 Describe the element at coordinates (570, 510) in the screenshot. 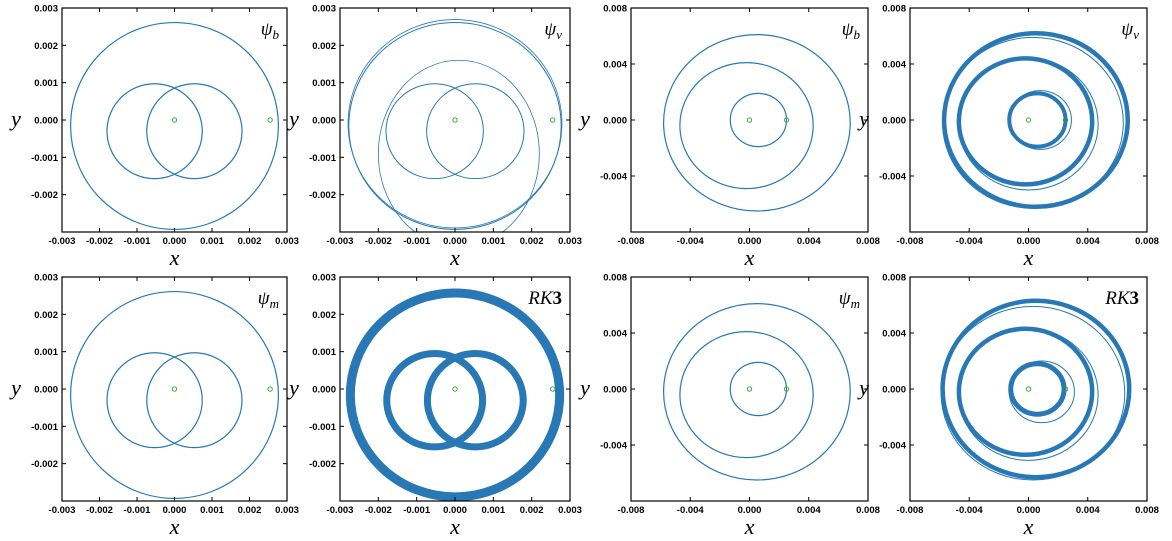

I see `x-tick-label: 0.003` at that location.